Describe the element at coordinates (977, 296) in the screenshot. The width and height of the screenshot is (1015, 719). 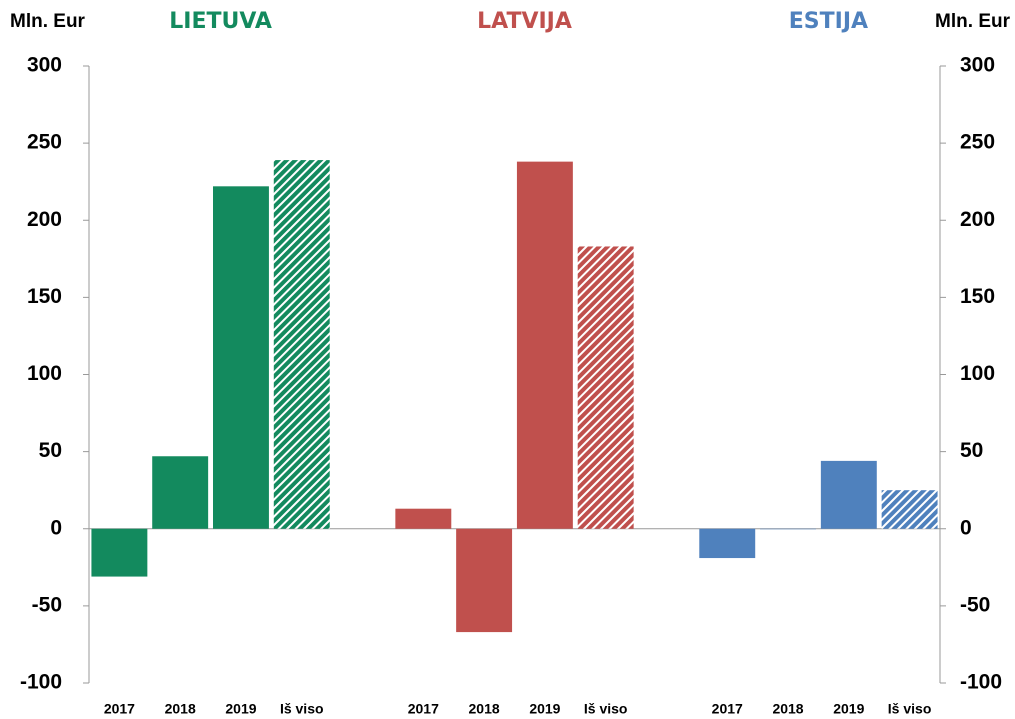
I see `y2-tick-label: 150` at that location.